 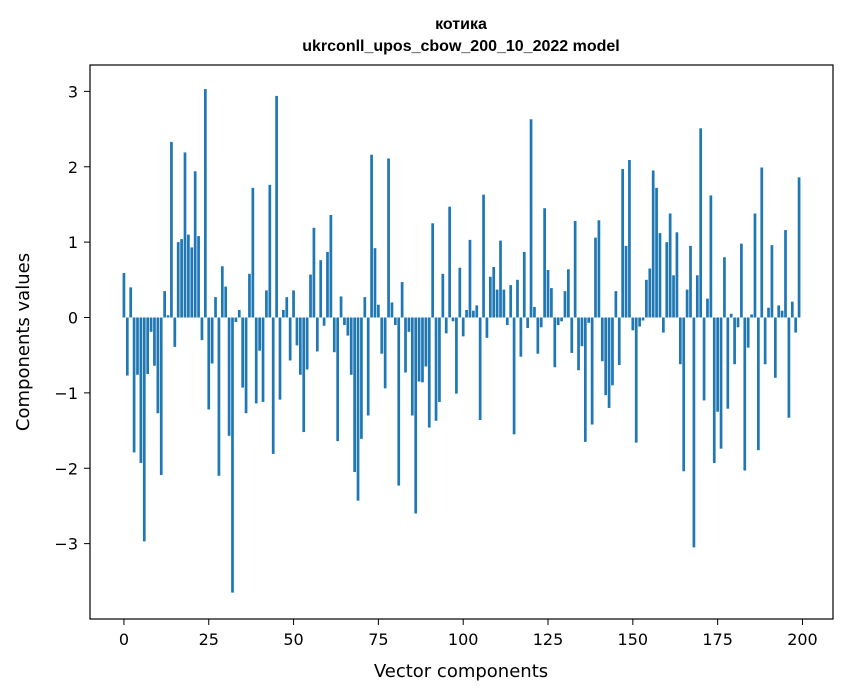 I want to click on x-tick-label: 150, so click(x=633, y=639).